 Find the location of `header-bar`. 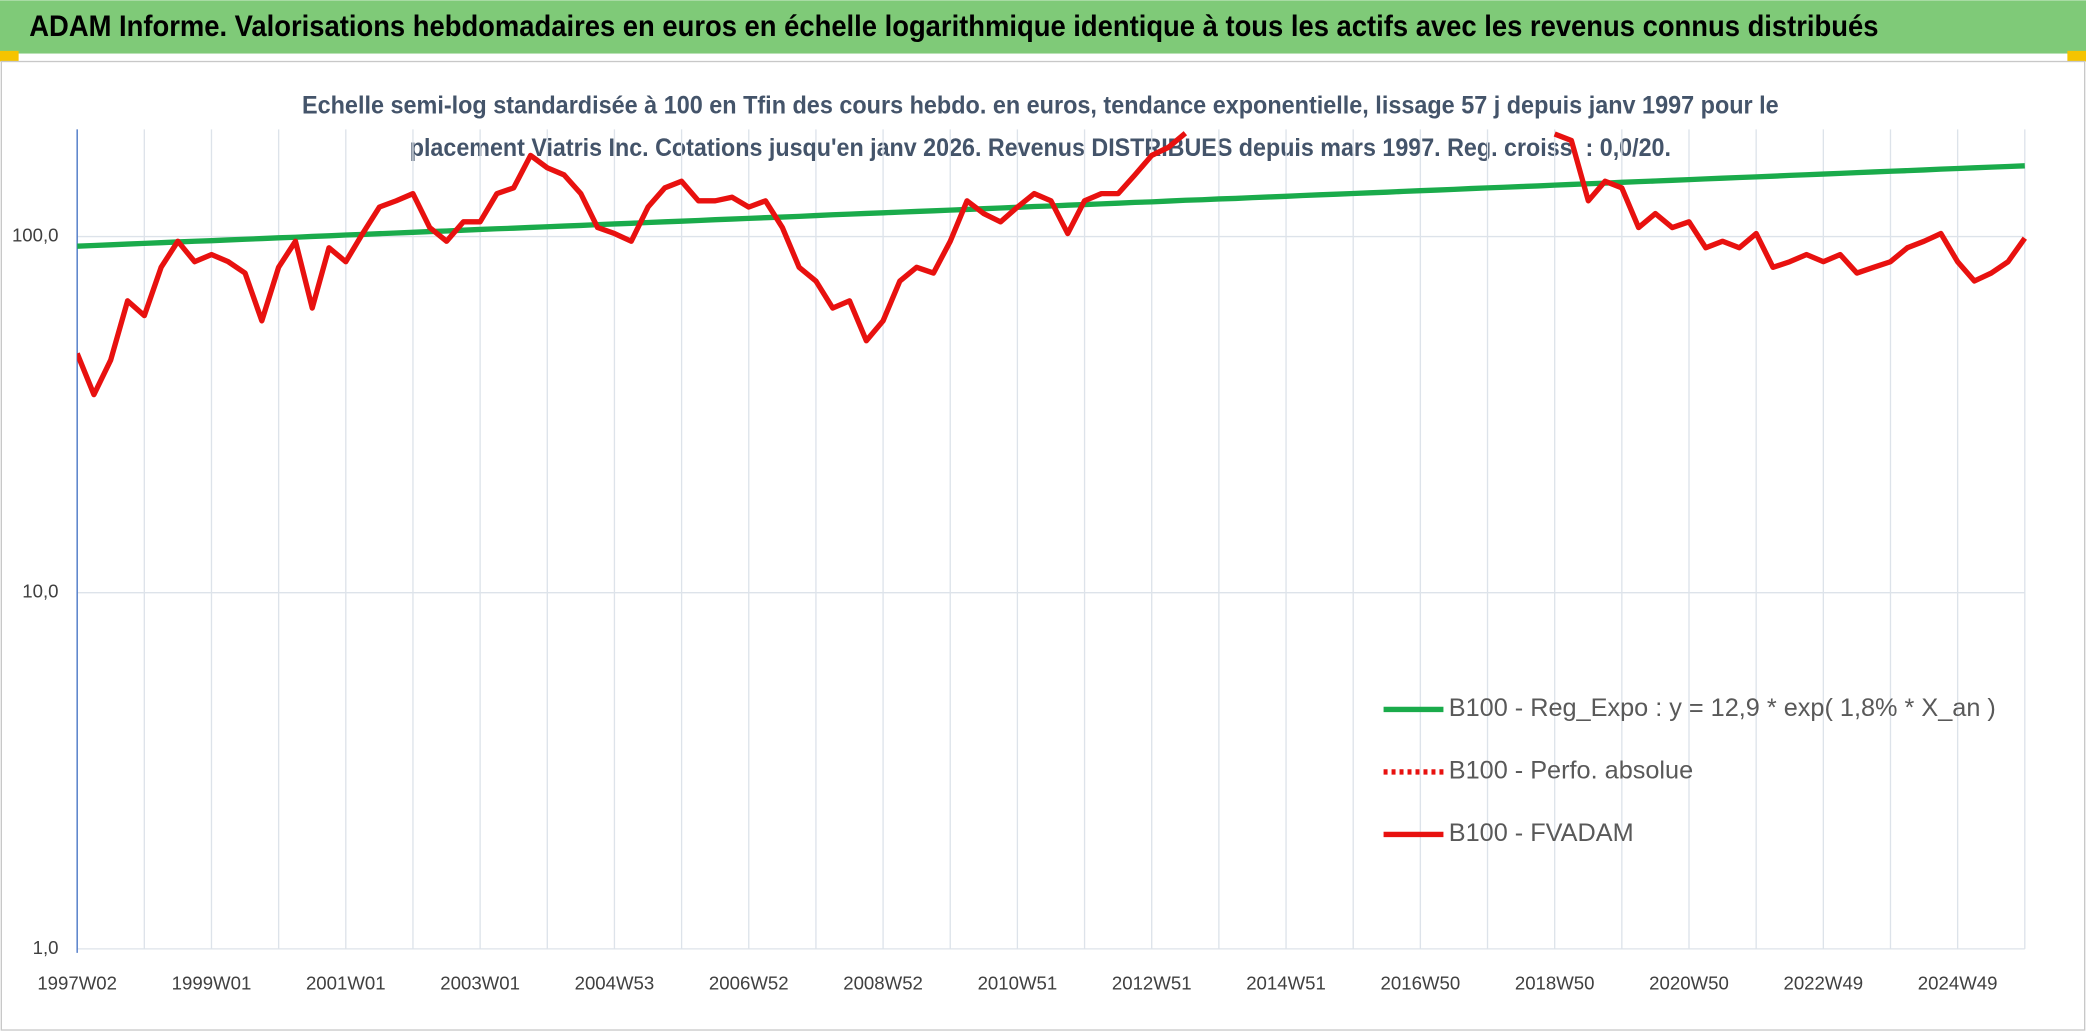

header-bar is located at coordinates (1043, 27).